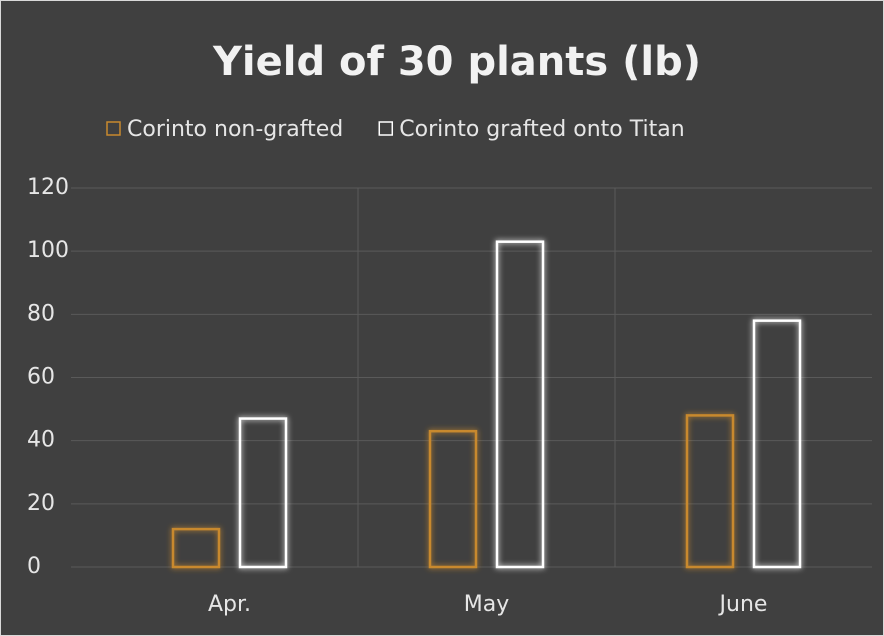 This screenshot has height=636, width=884. I want to click on legend-label: Corinto non-grafted, so click(235, 129).